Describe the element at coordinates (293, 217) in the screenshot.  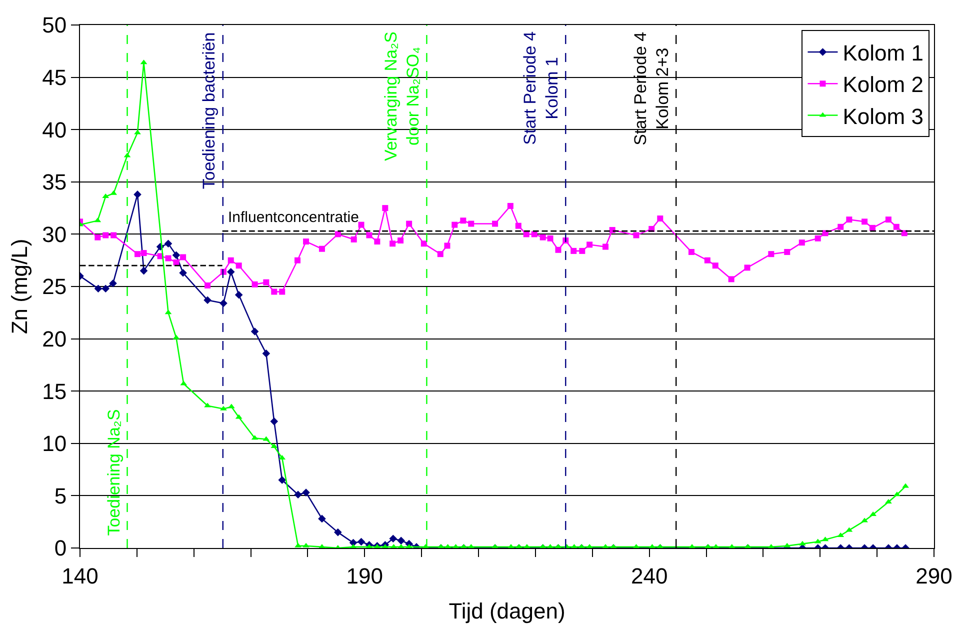
I see `series-label: Influentconcentratie` at that location.